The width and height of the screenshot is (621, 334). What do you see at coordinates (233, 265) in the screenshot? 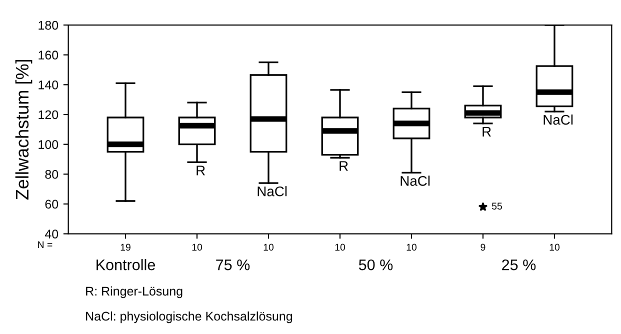
I see `text: 75 %` at bounding box center [233, 265].